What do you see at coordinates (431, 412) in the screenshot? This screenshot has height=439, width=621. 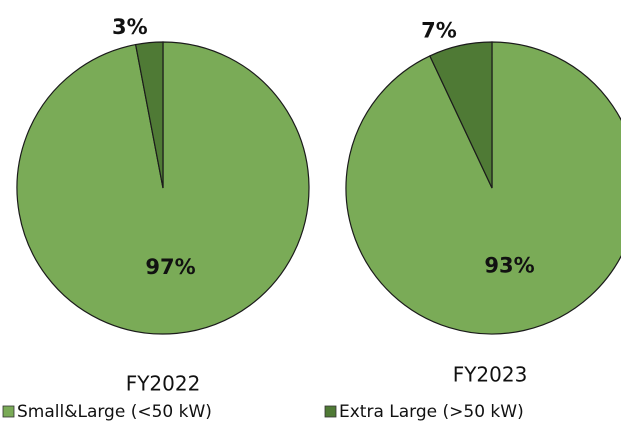 I see `legend-label: Extra Large (>50 kW)` at bounding box center [431, 412].